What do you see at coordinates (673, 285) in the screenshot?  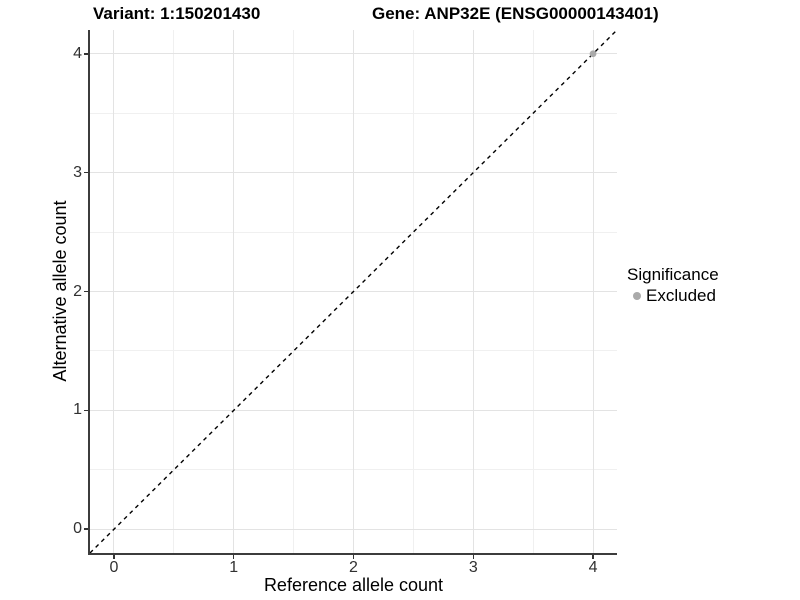 I see `legend: Significance Excluded` at bounding box center [673, 285].